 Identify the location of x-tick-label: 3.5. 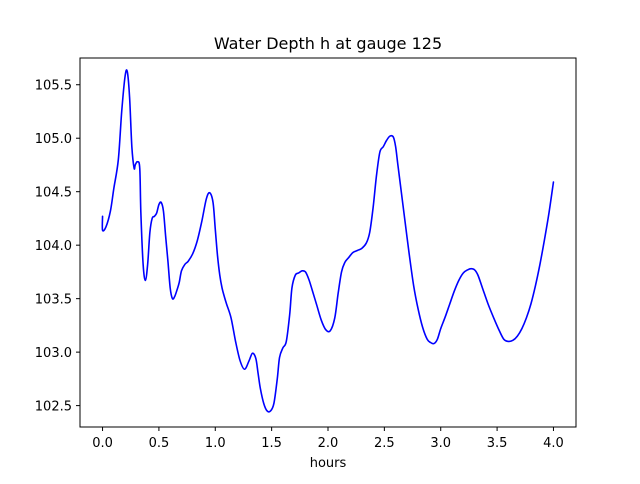
(497, 443).